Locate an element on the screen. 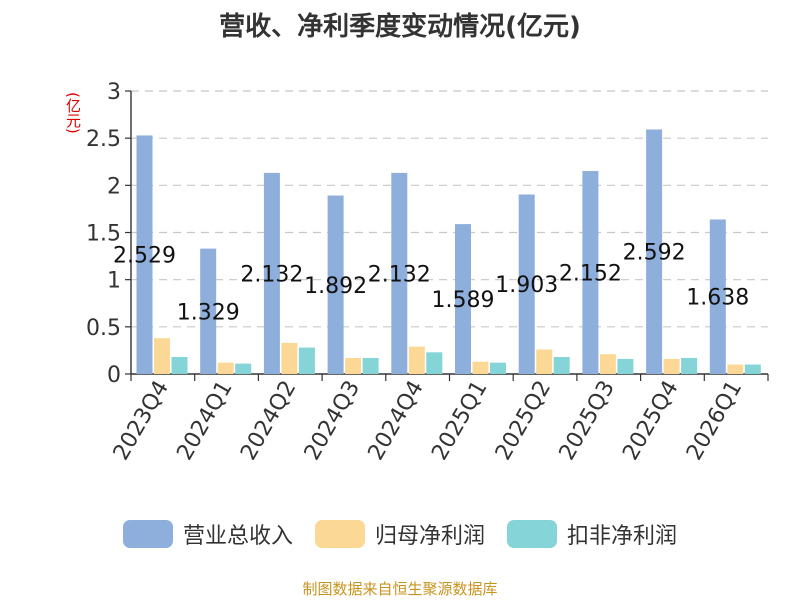  x-tick-label: 2025Q1 is located at coordinates (459, 420).